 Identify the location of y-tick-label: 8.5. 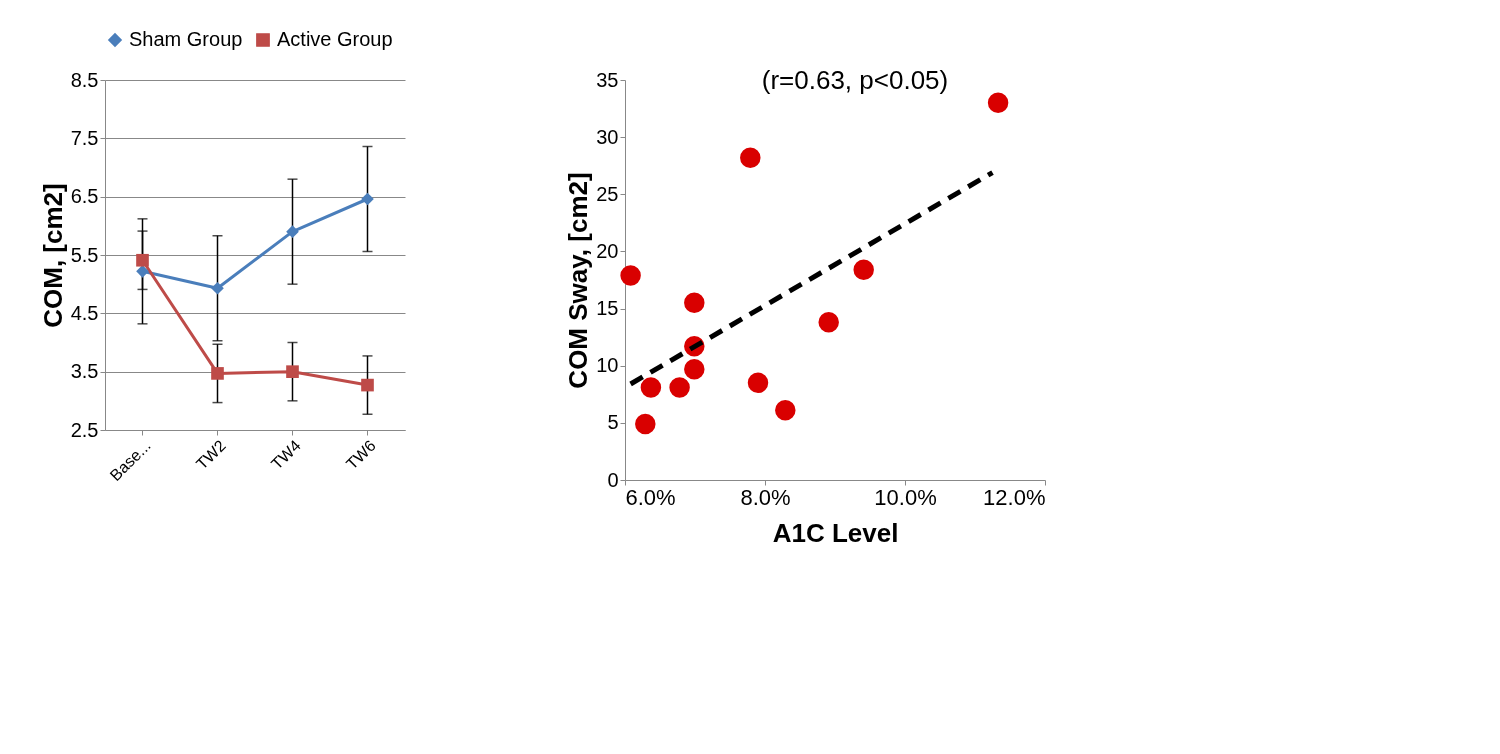
(84, 79).